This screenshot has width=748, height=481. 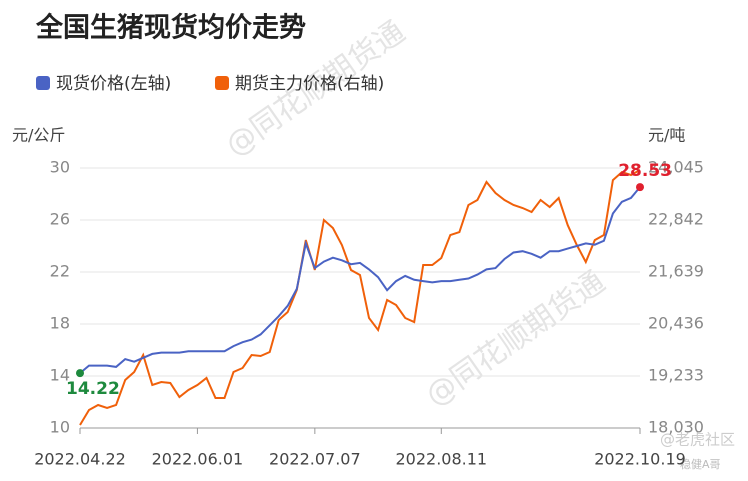 What do you see at coordinates (697, 440) in the screenshot?
I see `watermark: @老虎社区` at bounding box center [697, 440].